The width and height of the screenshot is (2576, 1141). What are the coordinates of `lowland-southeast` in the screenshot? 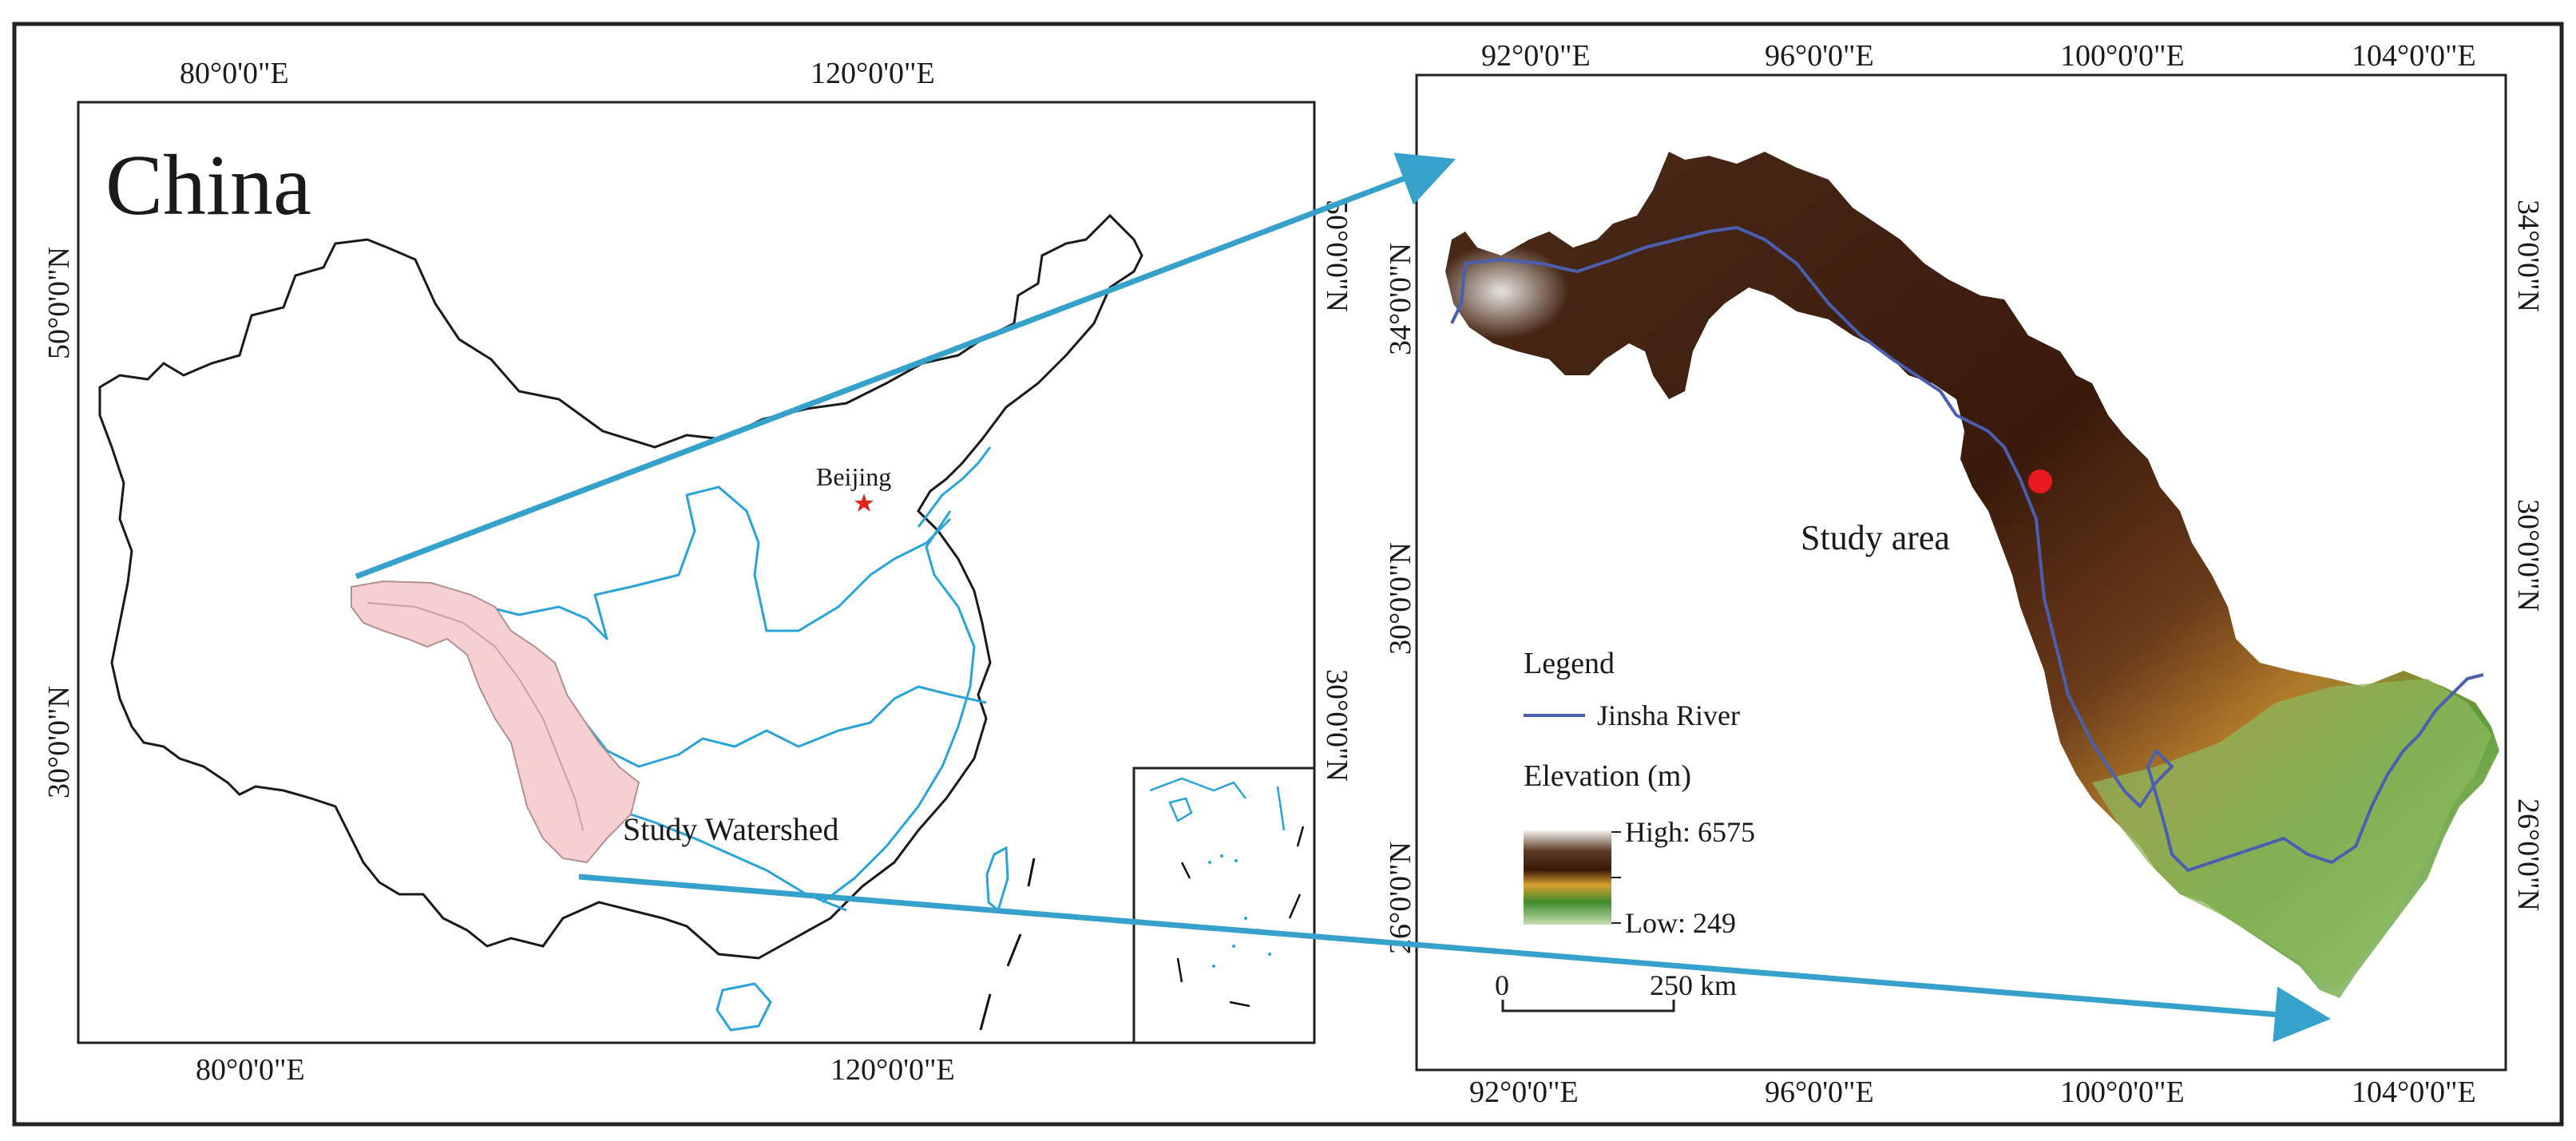 It's located at (2291, 834).